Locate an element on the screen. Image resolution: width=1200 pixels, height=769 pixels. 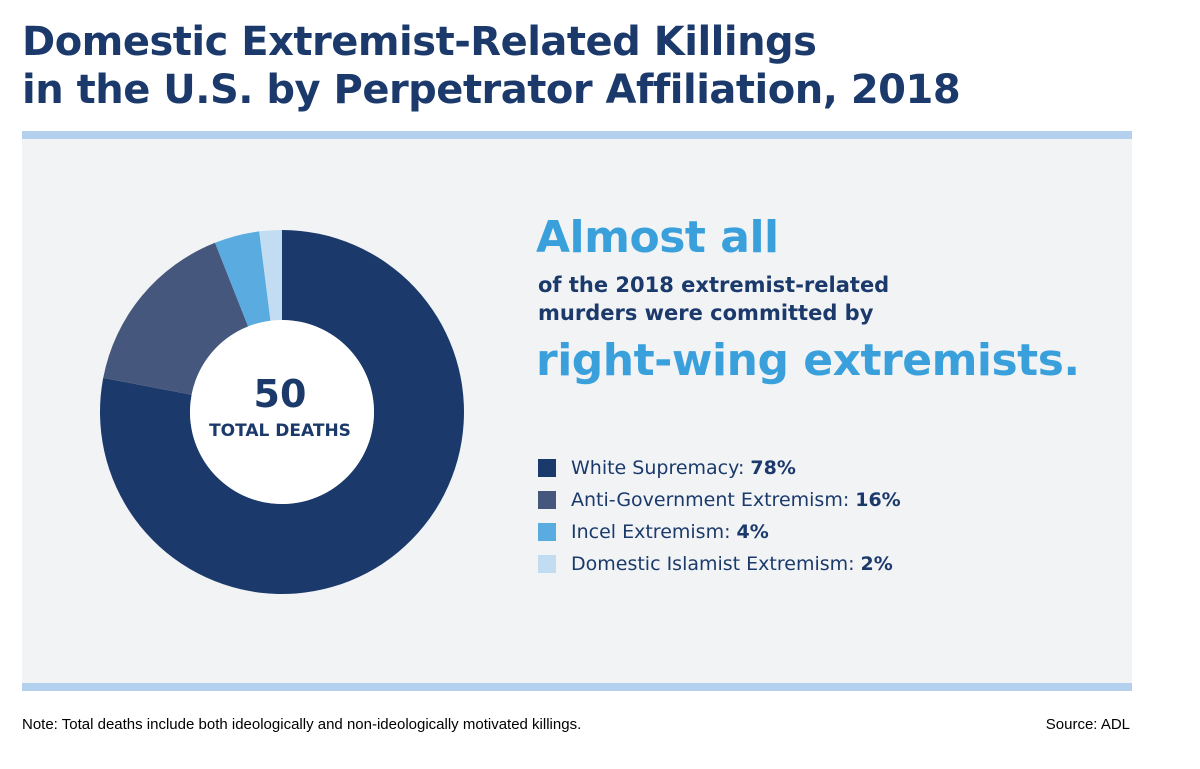
legend-item: Anti-Government Extremism: 16% is located at coordinates (719, 500).